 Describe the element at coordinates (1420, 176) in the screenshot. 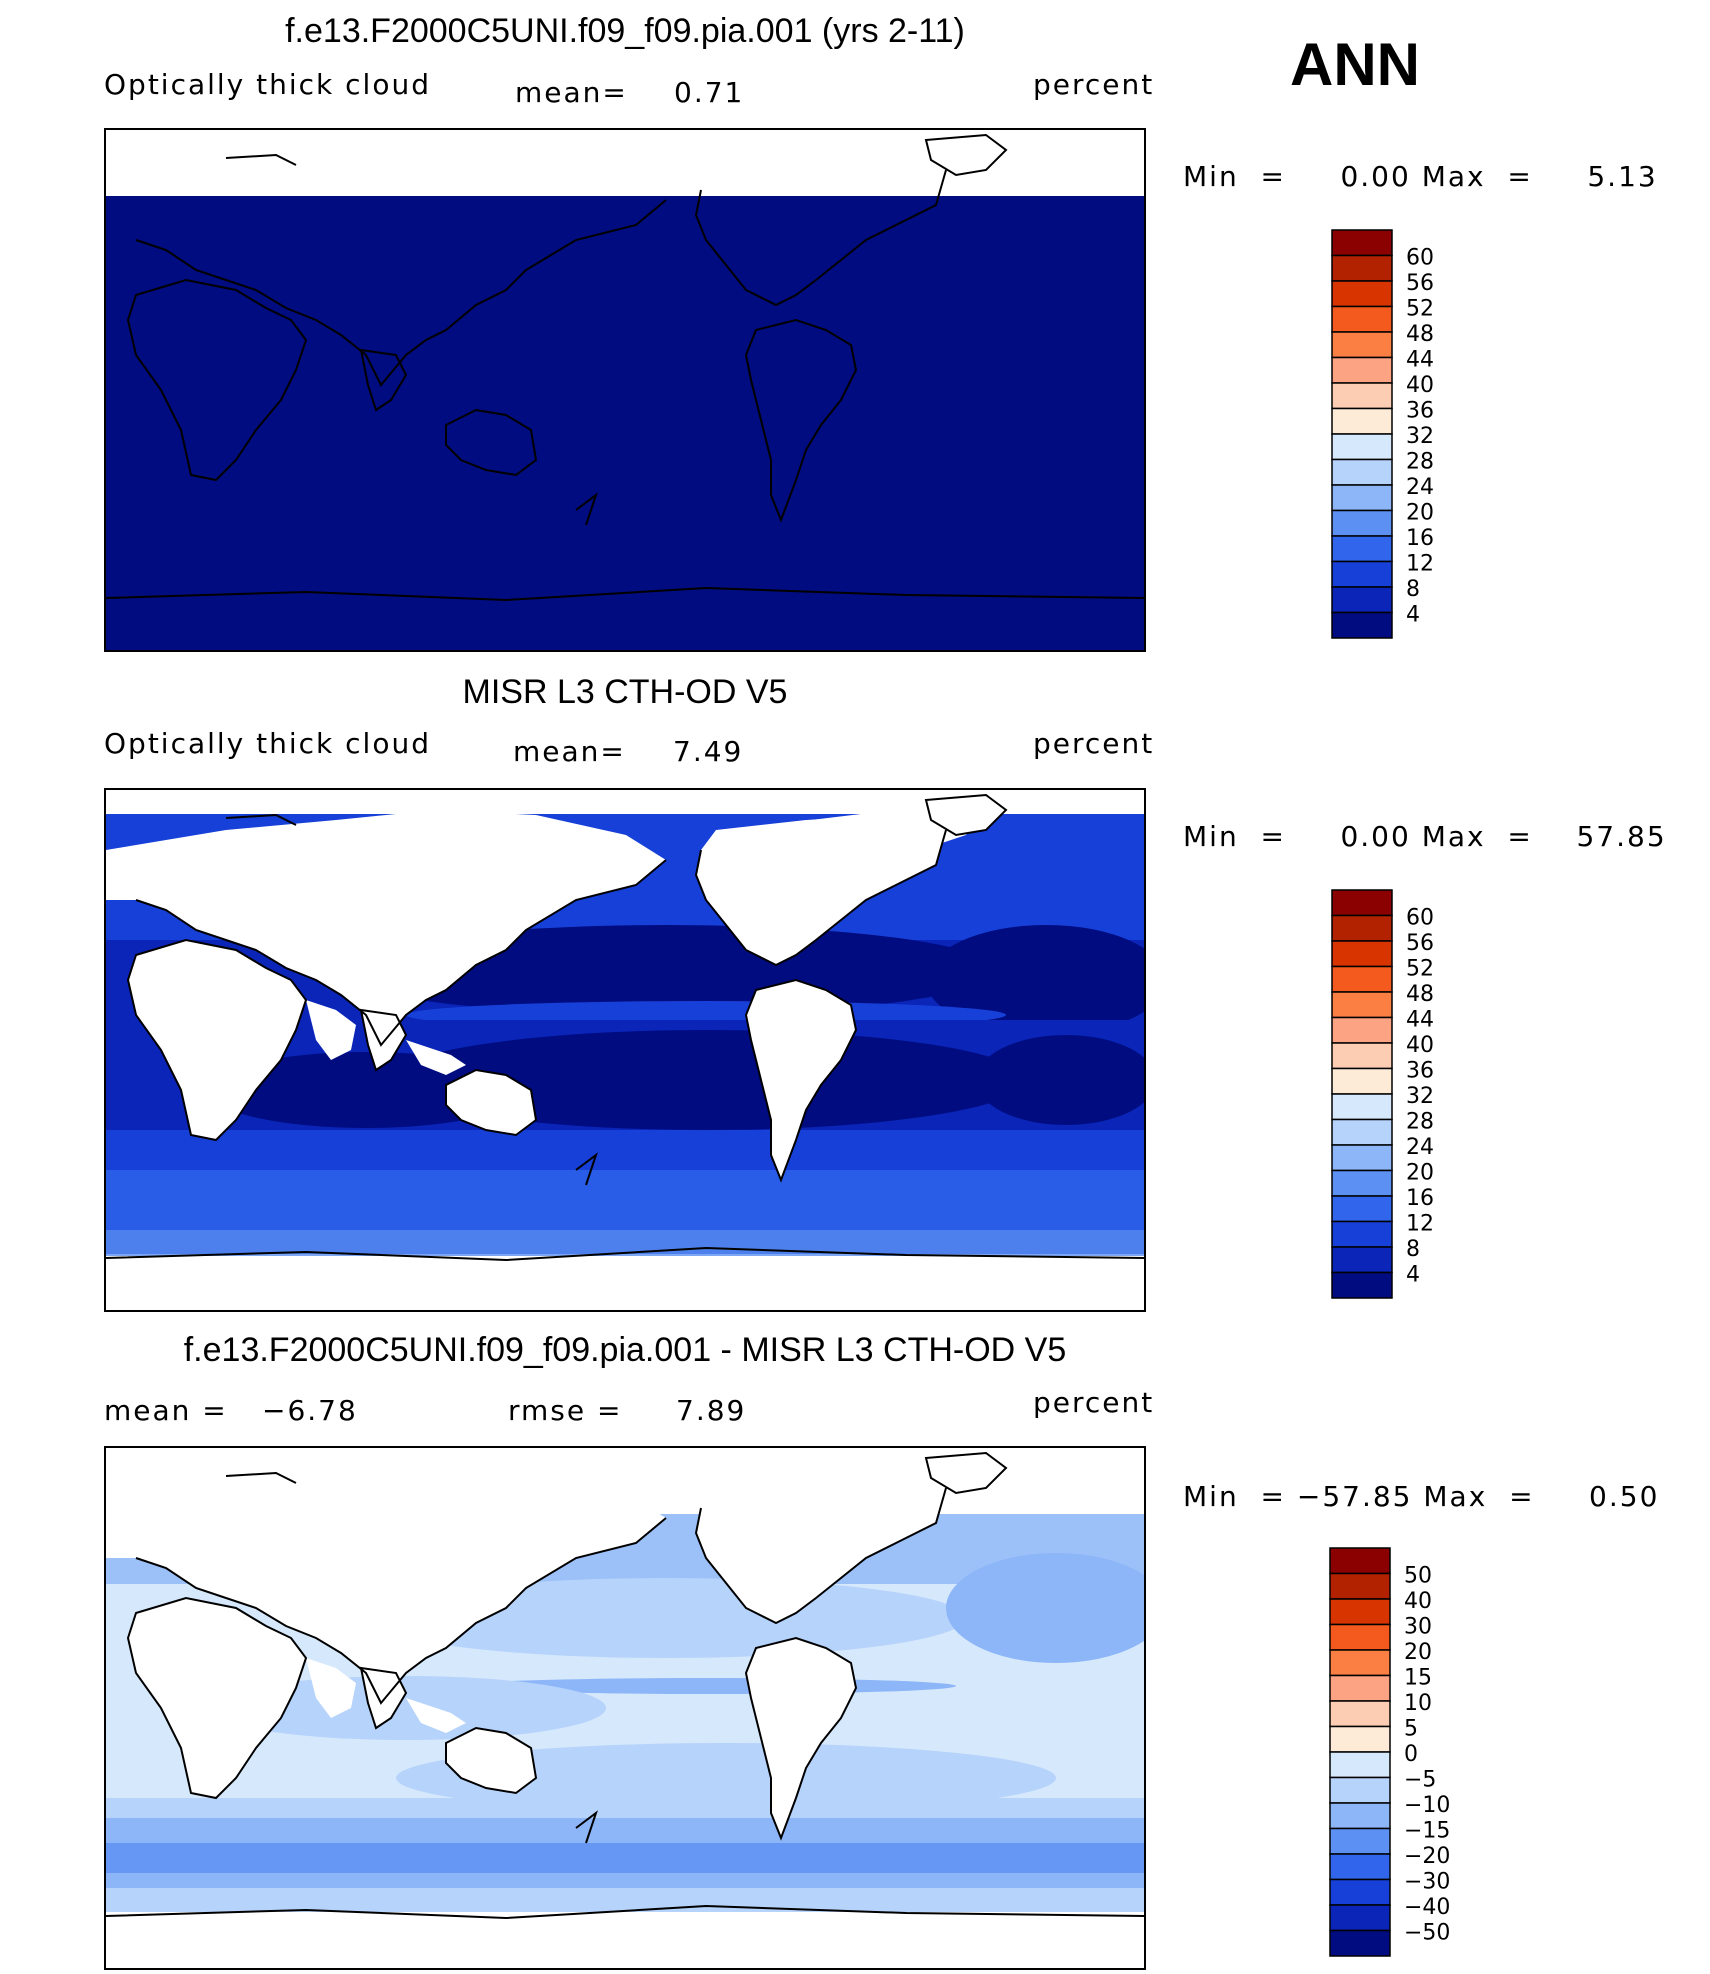

I see `panel-1-minmax: Min = 0.00 Max = 5.13` at that location.